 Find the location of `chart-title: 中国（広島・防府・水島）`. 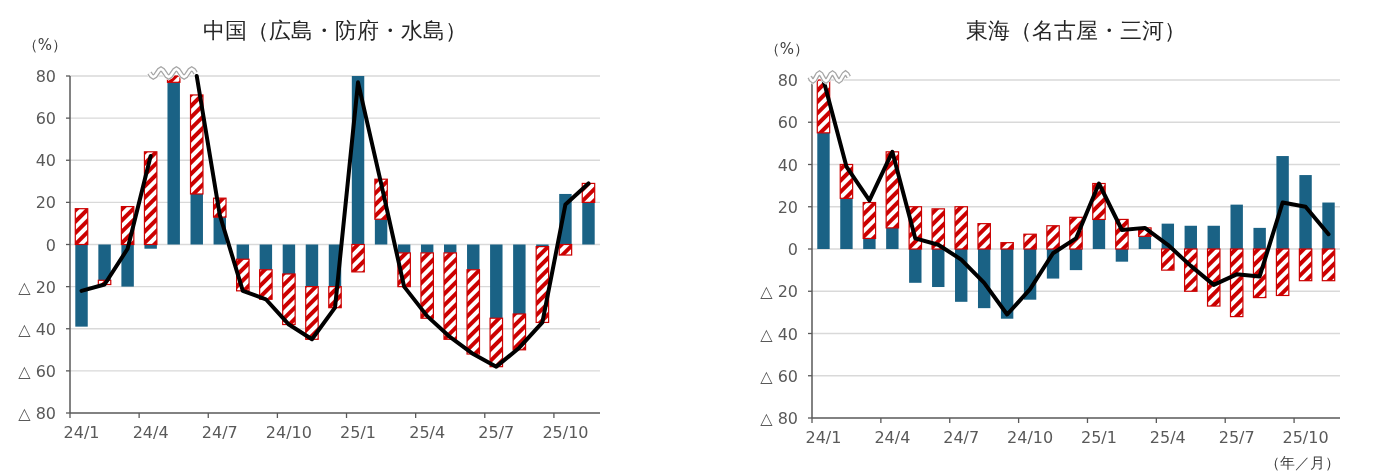

chart-title: 中国（広島・防府・水島） is located at coordinates (335, 30).